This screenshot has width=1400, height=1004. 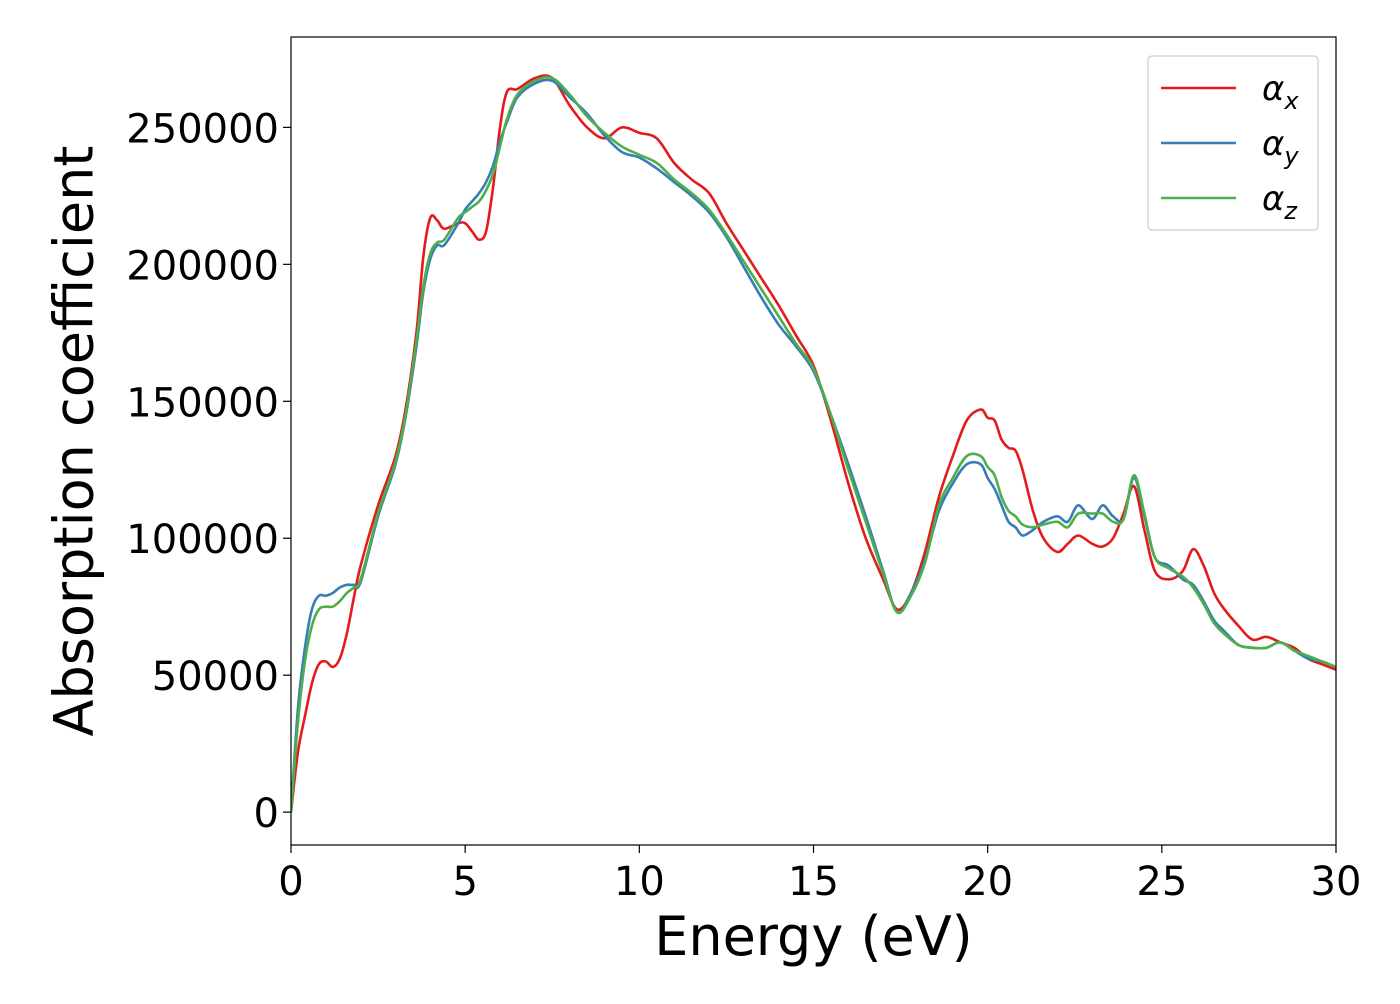 I want to click on x-axis-ticks: 0 5 10 15 20 25 30, so click(x=819, y=875).